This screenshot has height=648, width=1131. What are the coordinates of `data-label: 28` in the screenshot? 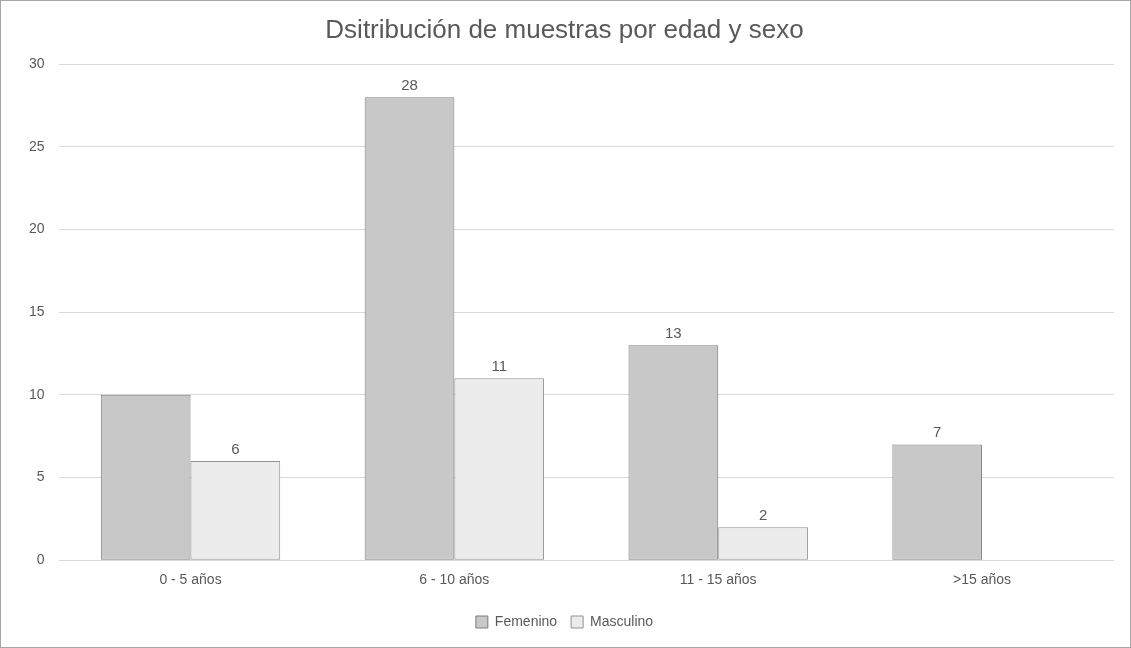 It's located at (409, 84).